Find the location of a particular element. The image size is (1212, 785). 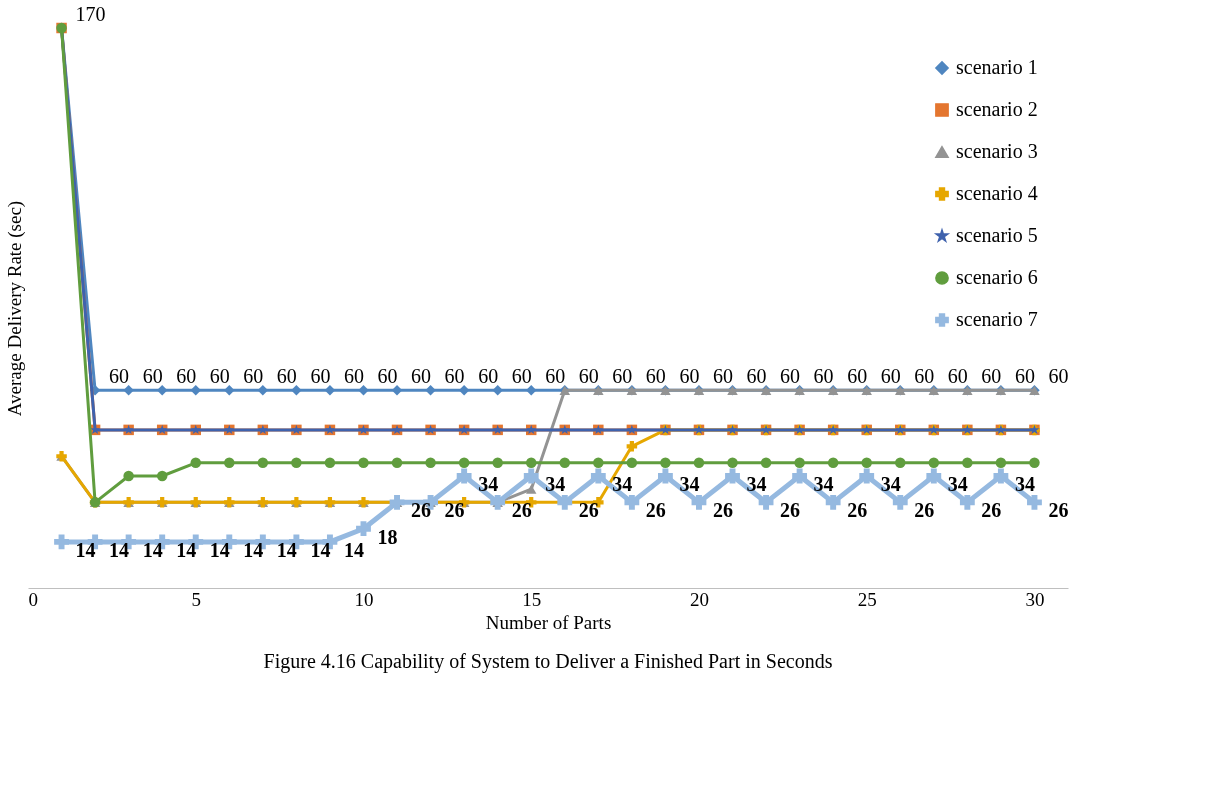

legend-label: scenario 2 is located at coordinates (997, 109).